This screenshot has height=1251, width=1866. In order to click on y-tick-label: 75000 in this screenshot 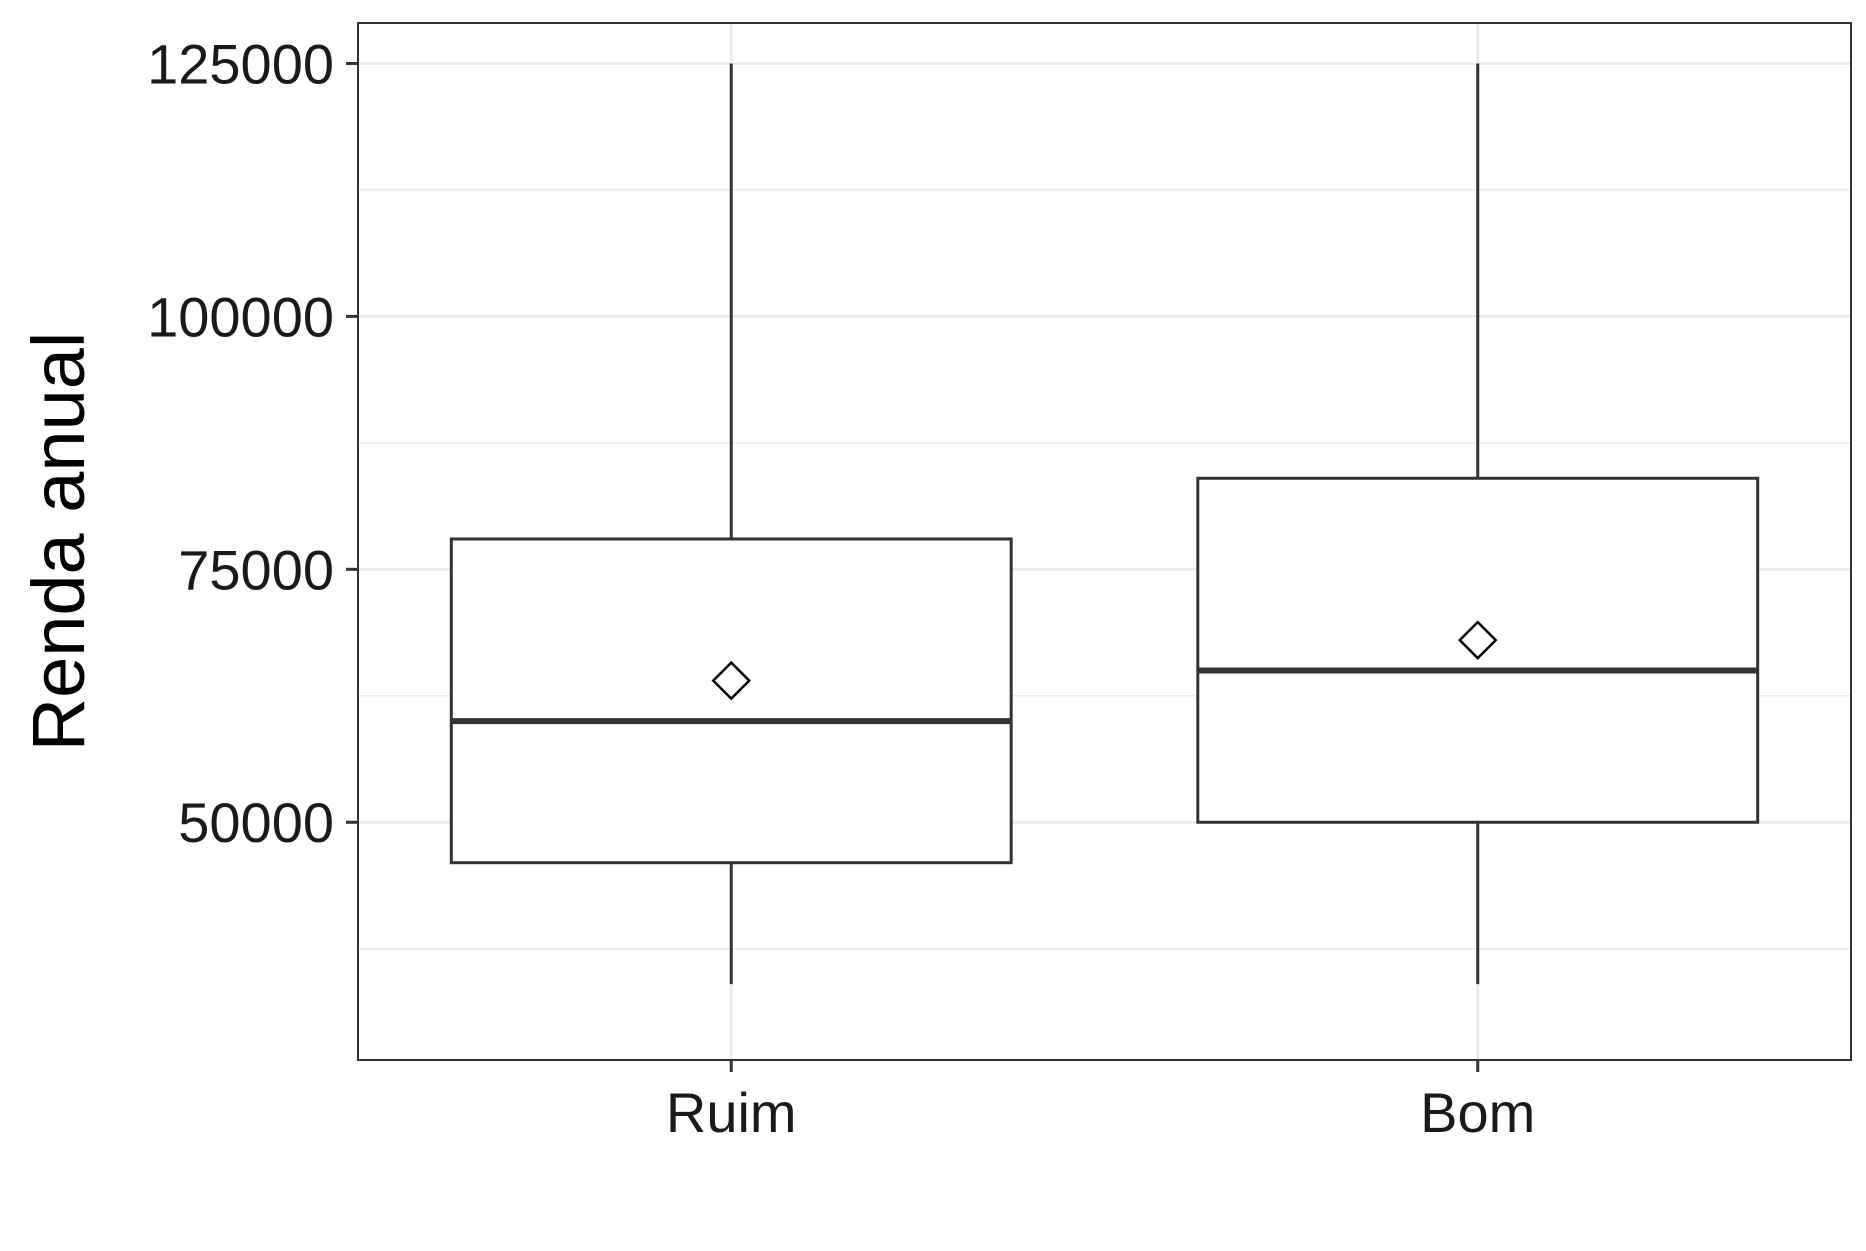, I will do `click(256, 569)`.